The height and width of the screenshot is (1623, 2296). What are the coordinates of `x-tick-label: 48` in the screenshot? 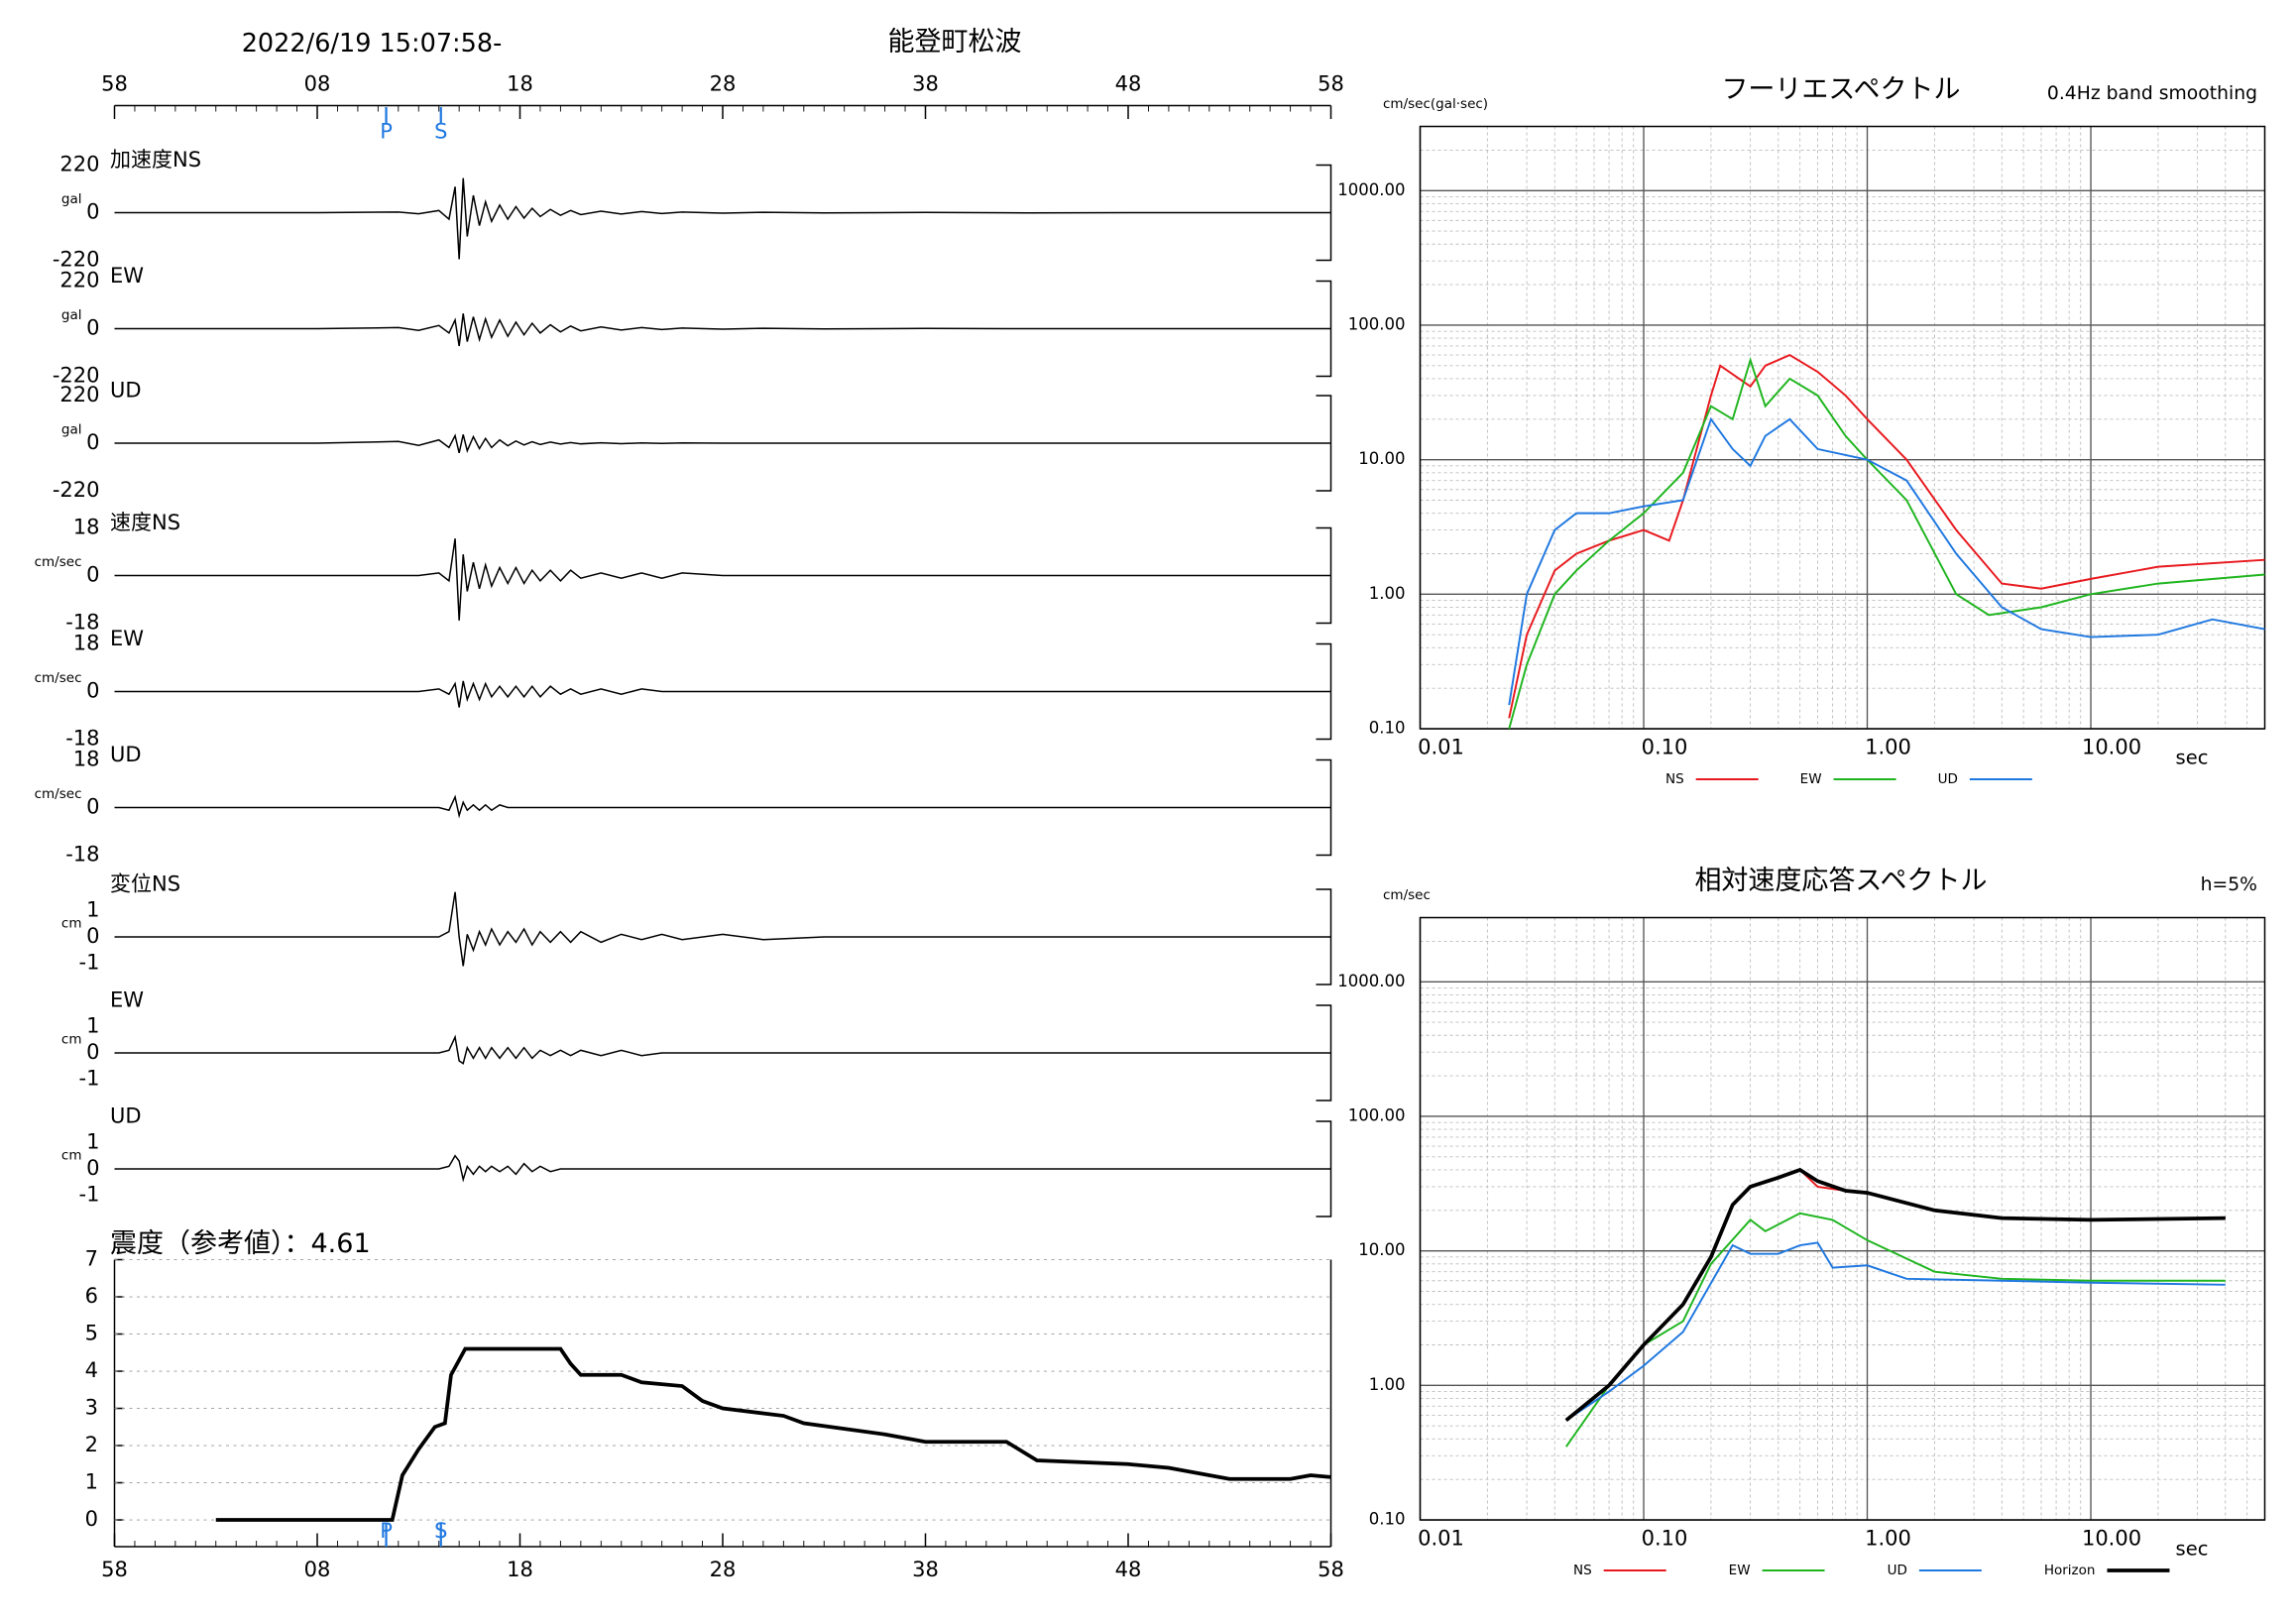 It's located at (1128, 1569).